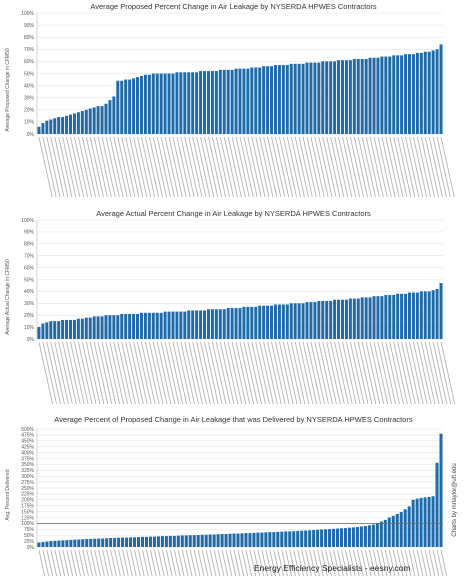 The width and height of the screenshot is (467, 584). I want to click on y-tick-label: 70%, so click(29, 50).